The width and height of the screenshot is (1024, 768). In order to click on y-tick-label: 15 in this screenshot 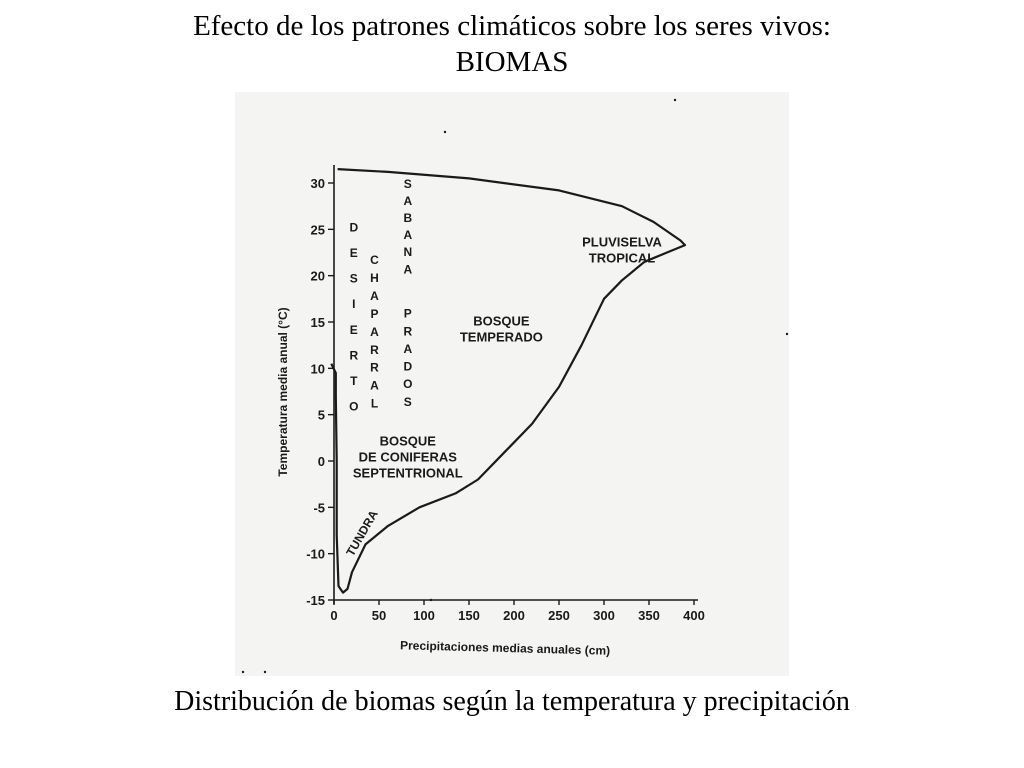, I will do `click(318, 322)`.